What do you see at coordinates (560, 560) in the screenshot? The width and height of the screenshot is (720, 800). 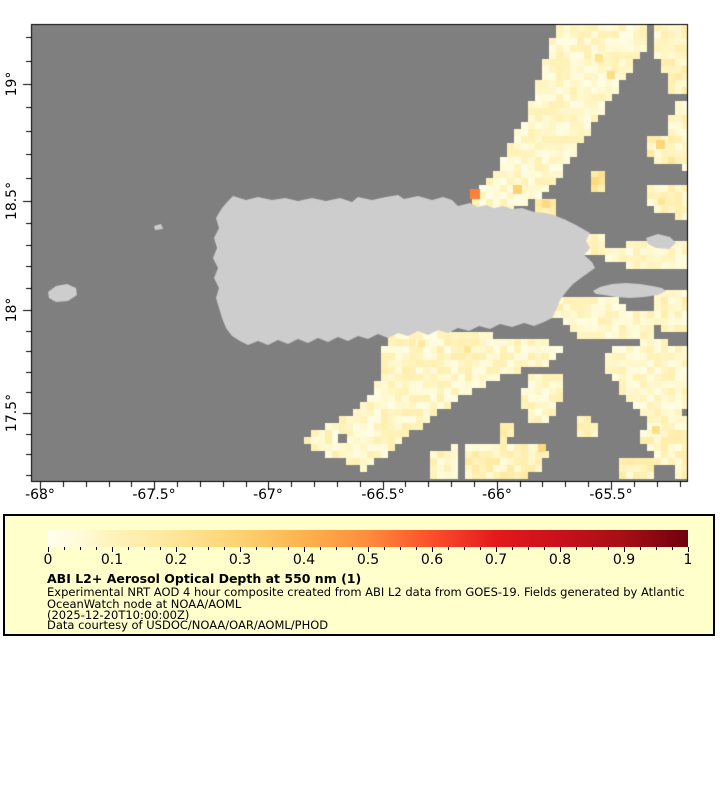 I see `colorbar-tick-label: 0.8` at bounding box center [560, 560].